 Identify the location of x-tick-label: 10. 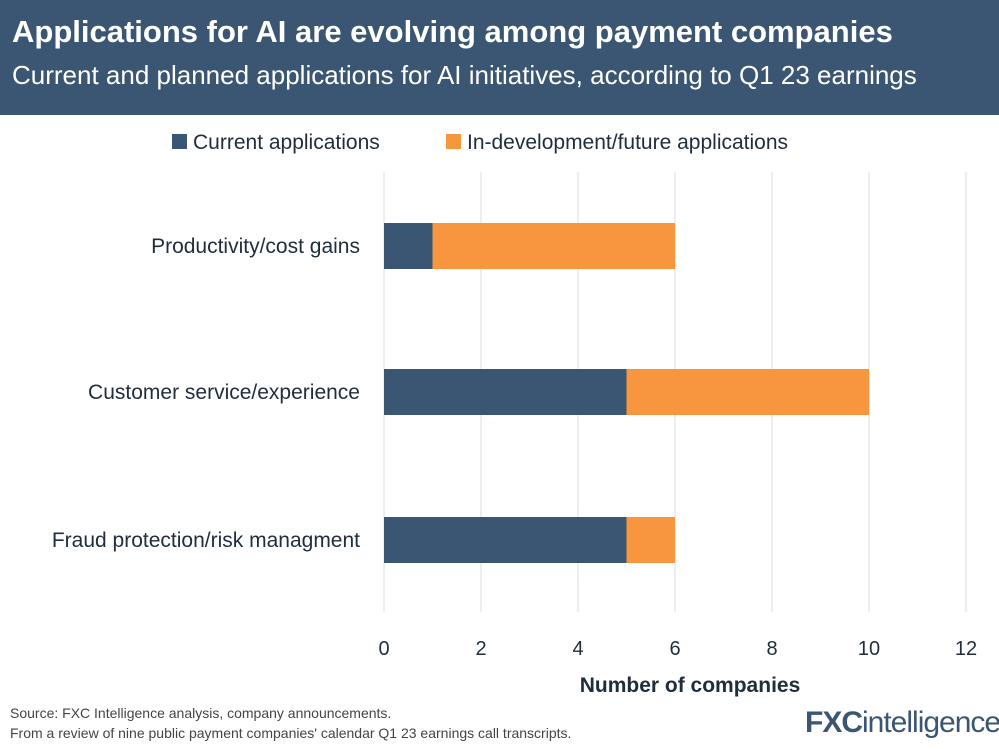
(869, 649).